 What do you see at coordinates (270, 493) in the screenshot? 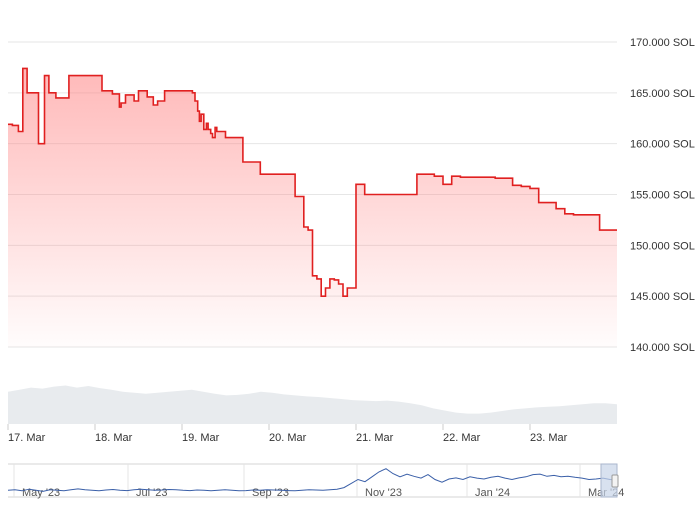
I see `navigator-tick-label: Sep '23` at bounding box center [270, 493].